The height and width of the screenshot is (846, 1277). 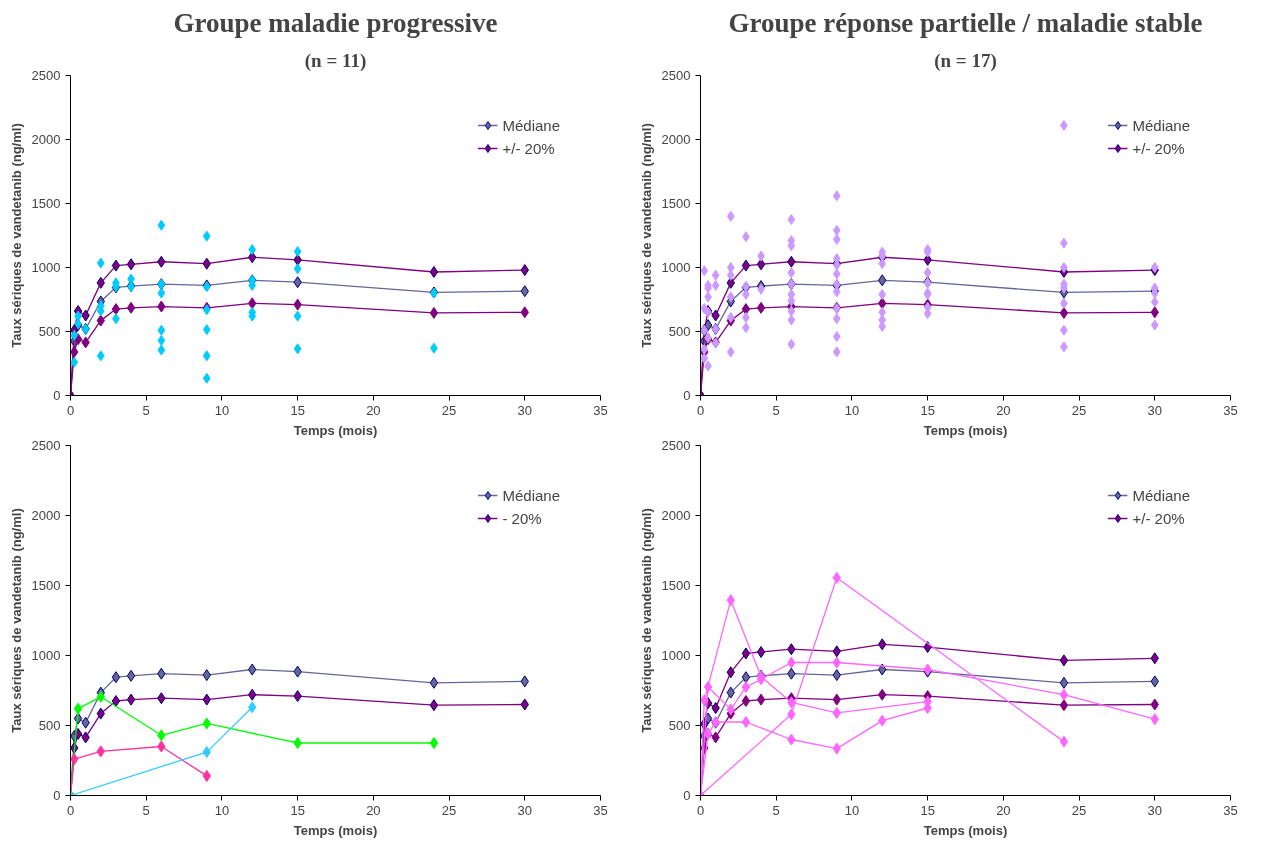 I want to click on chart-subtitle: (n = 17), so click(x=965, y=60).